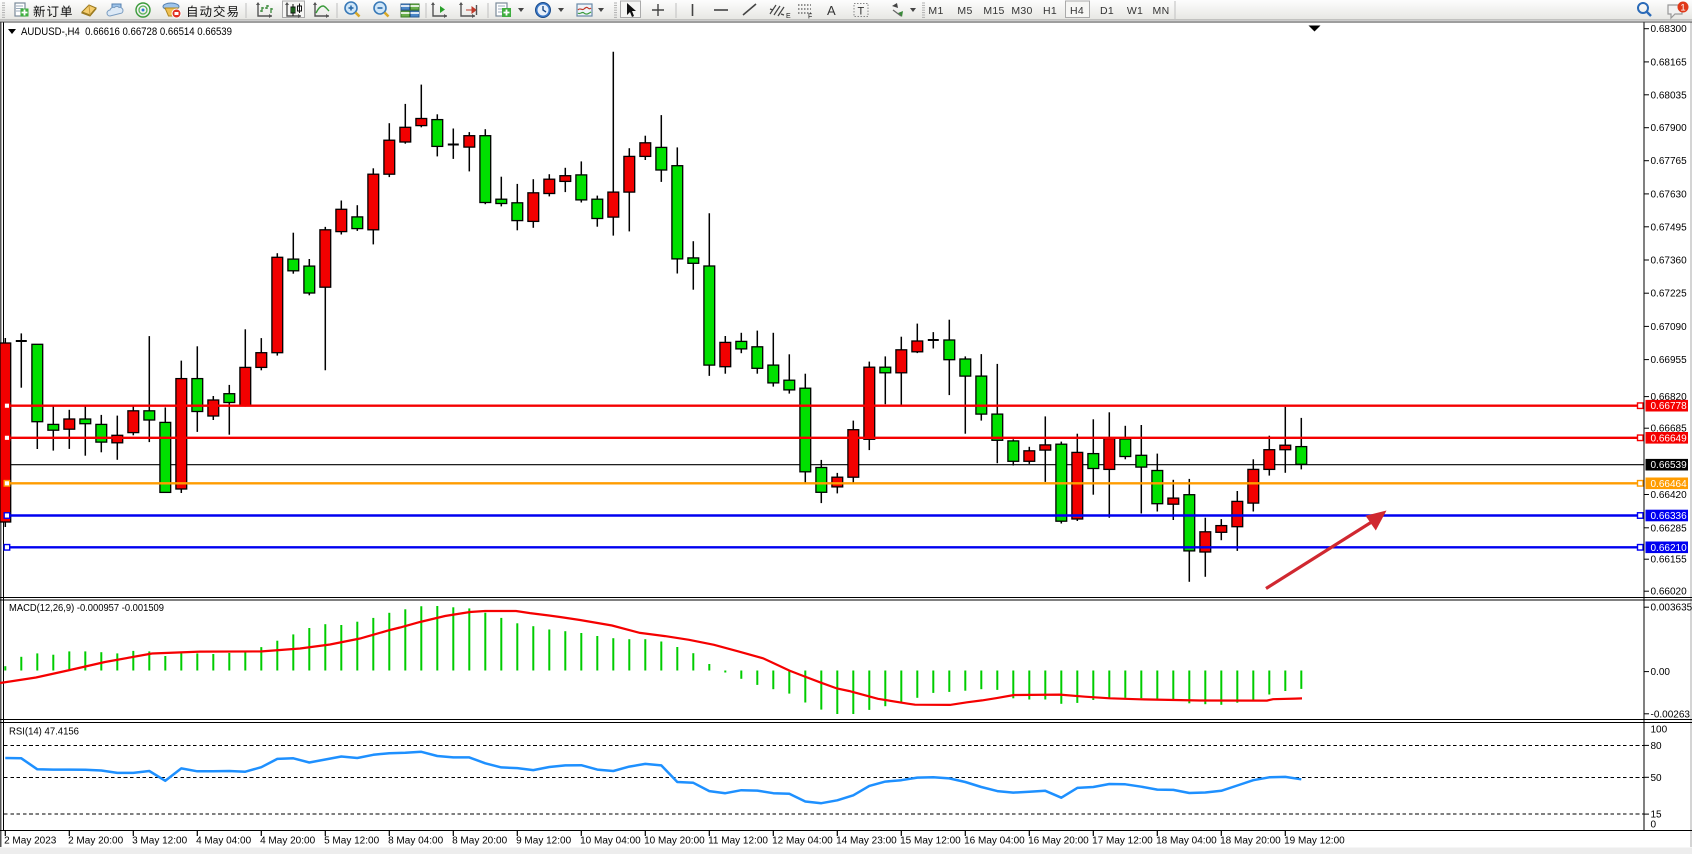 This screenshot has width=1692, height=854. I want to click on svg-text: D1, so click(1107, 11).